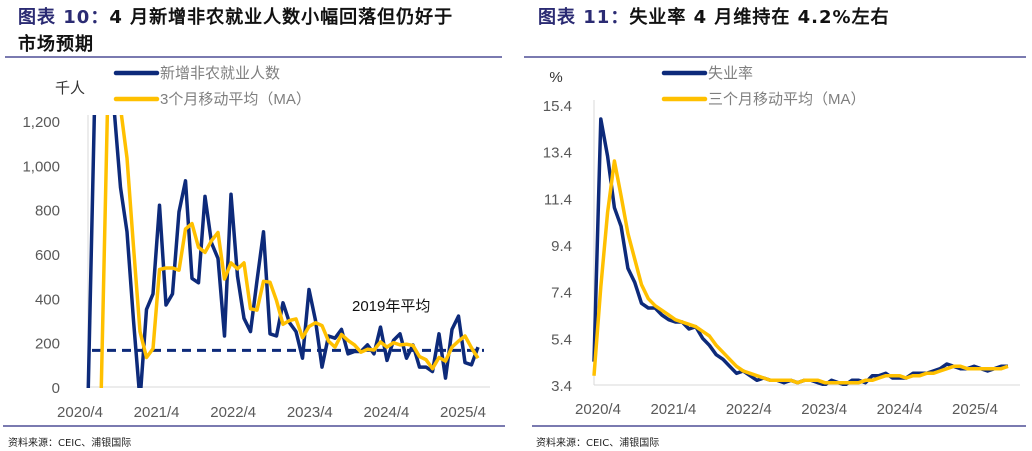 The width and height of the screenshot is (1032, 451). I want to click on legend-label: 3个月移动平均（MA）, so click(235, 99).